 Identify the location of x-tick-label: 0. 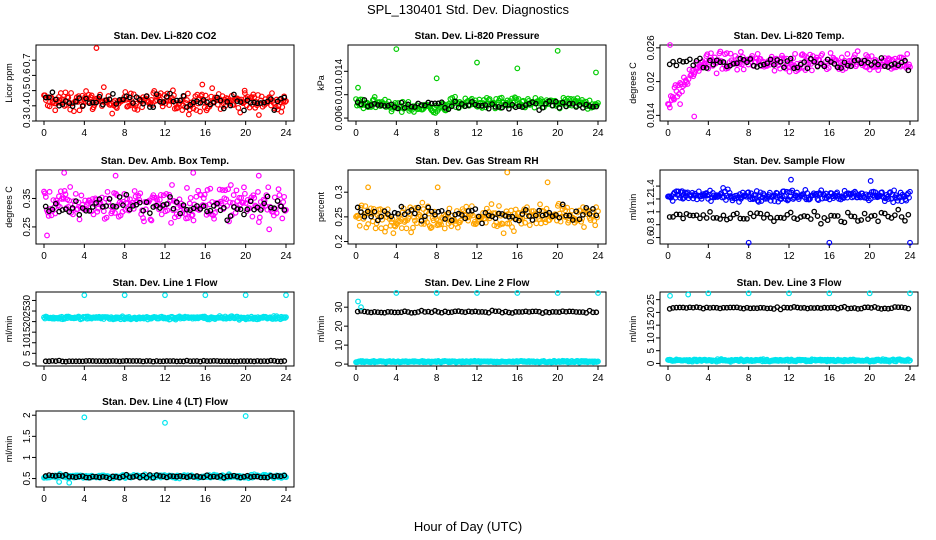
(356, 256).